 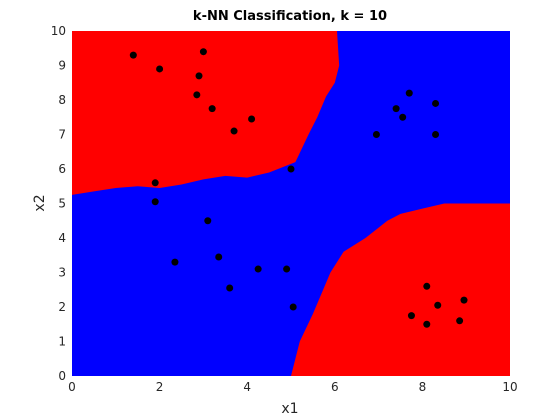 What do you see at coordinates (62, 238) in the screenshot?
I see `y-tick-label: 4` at bounding box center [62, 238].